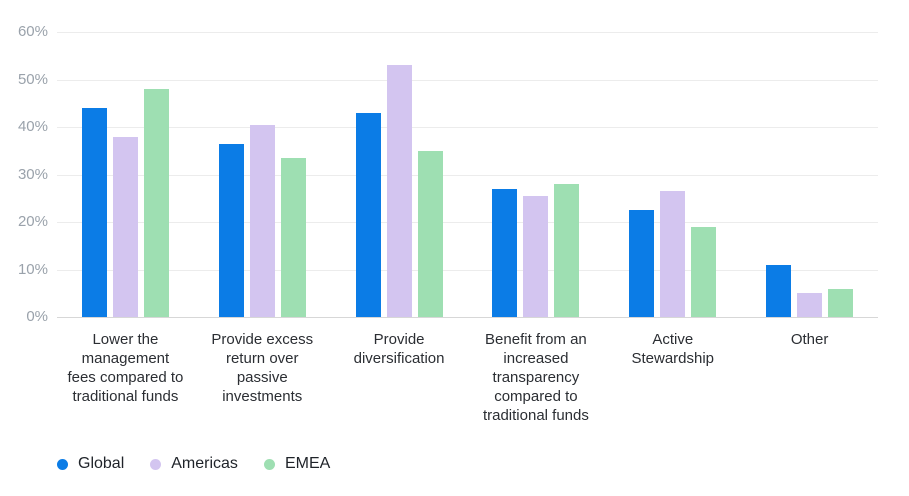  Describe the element at coordinates (399, 191) in the screenshot. I see `bar-americas-cat3` at that location.